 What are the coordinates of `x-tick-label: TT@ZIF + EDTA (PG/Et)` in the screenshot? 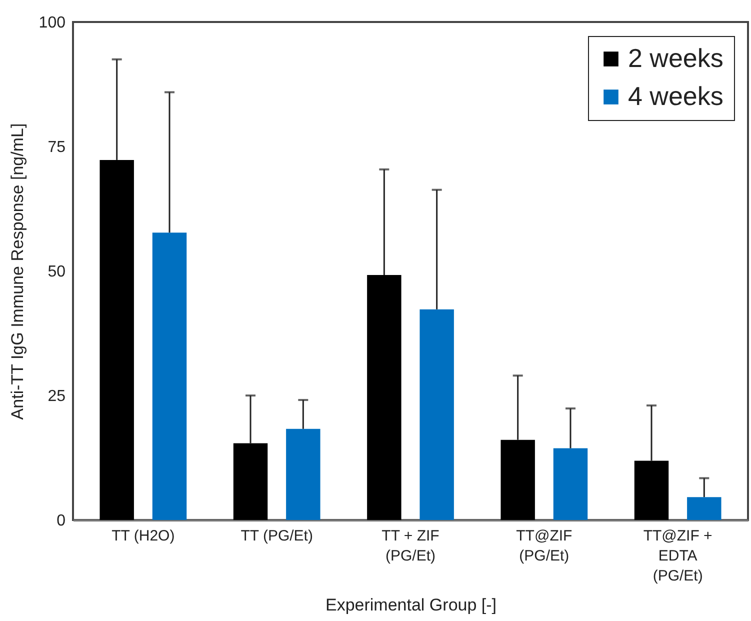 It's located at (678, 556).